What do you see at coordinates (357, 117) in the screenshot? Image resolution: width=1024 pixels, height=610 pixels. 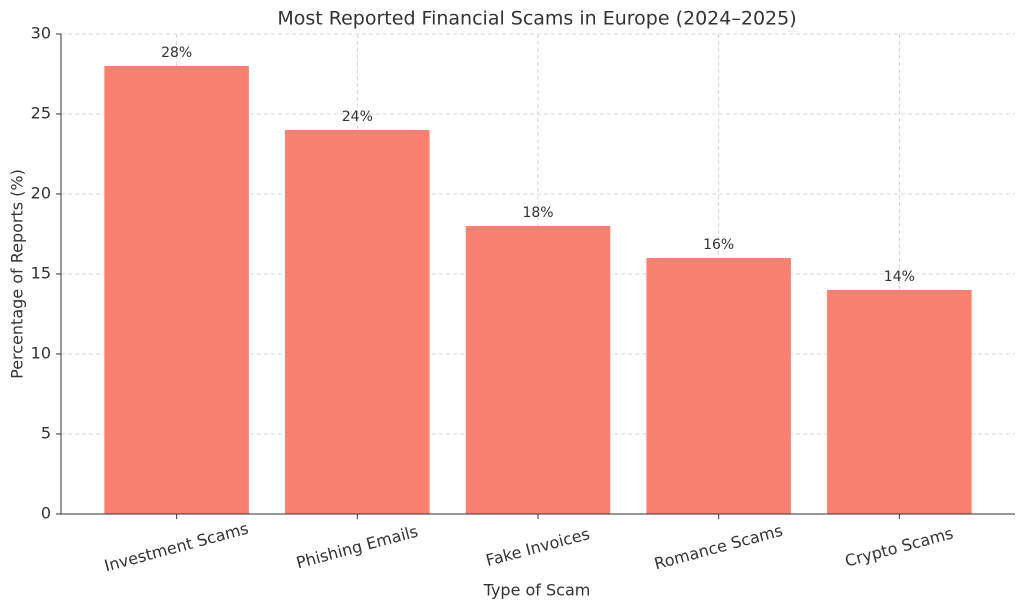 I see `value-label: 24%` at bounding box center [357, 117].